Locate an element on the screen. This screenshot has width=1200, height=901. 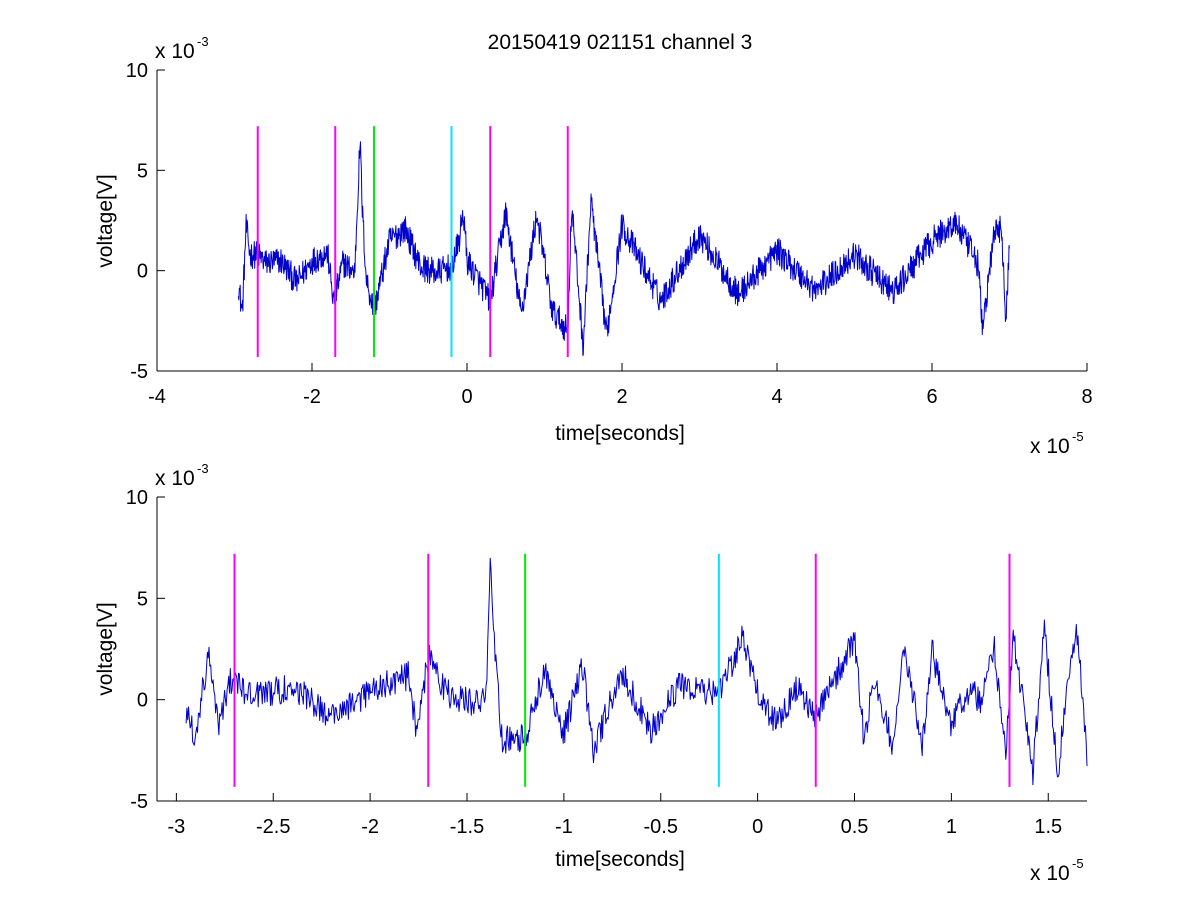
x-tick-label: -0.5 is located at coordinates (661, 827).